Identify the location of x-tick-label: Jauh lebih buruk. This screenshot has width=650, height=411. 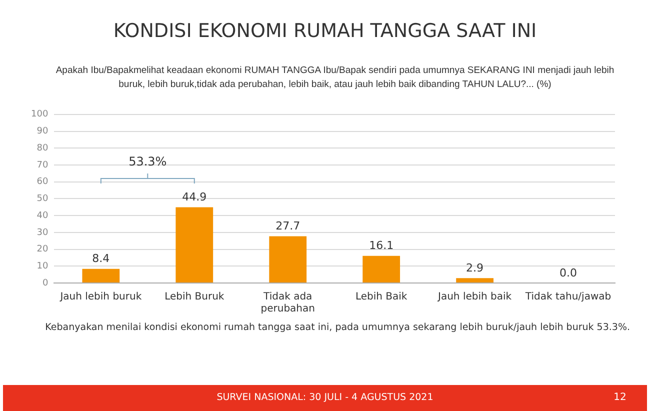
(100, 297).